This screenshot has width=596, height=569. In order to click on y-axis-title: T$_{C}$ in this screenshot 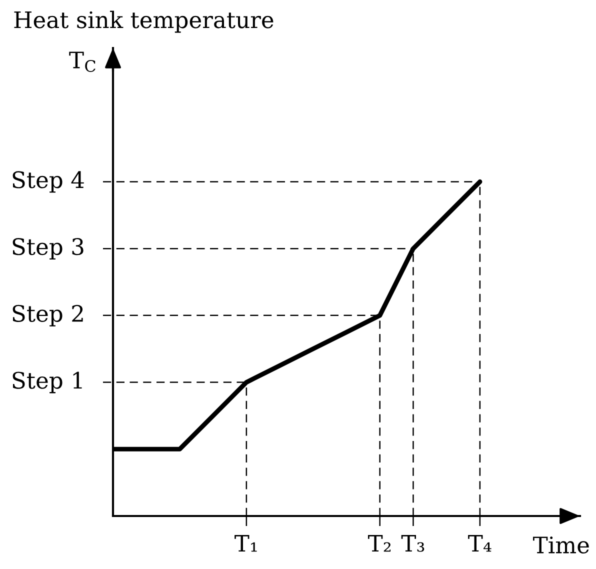, I will do `click(82, 62)`.